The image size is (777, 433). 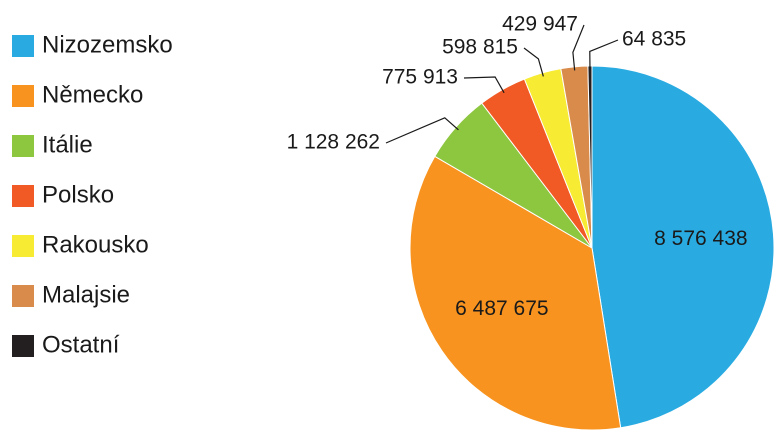 What do you see at coordinates (95, 244) in the screenshot?
I see `legend-label: Rakousko` at bounding box center [95, 244].